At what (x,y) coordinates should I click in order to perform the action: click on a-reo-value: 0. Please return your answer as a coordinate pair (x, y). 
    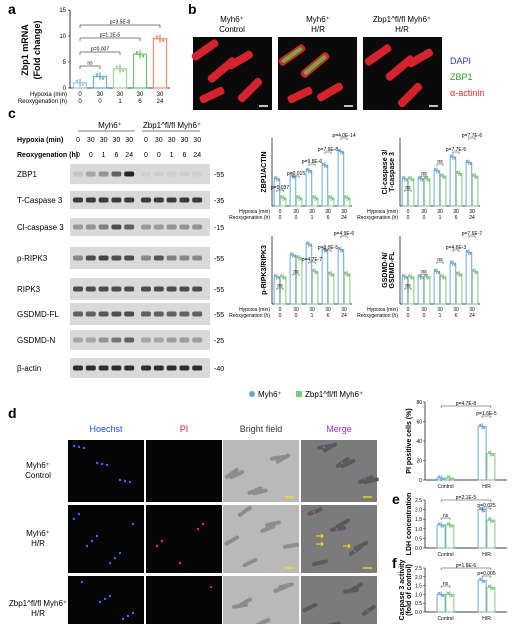
    Looking at the image, I should click on (80, 102).